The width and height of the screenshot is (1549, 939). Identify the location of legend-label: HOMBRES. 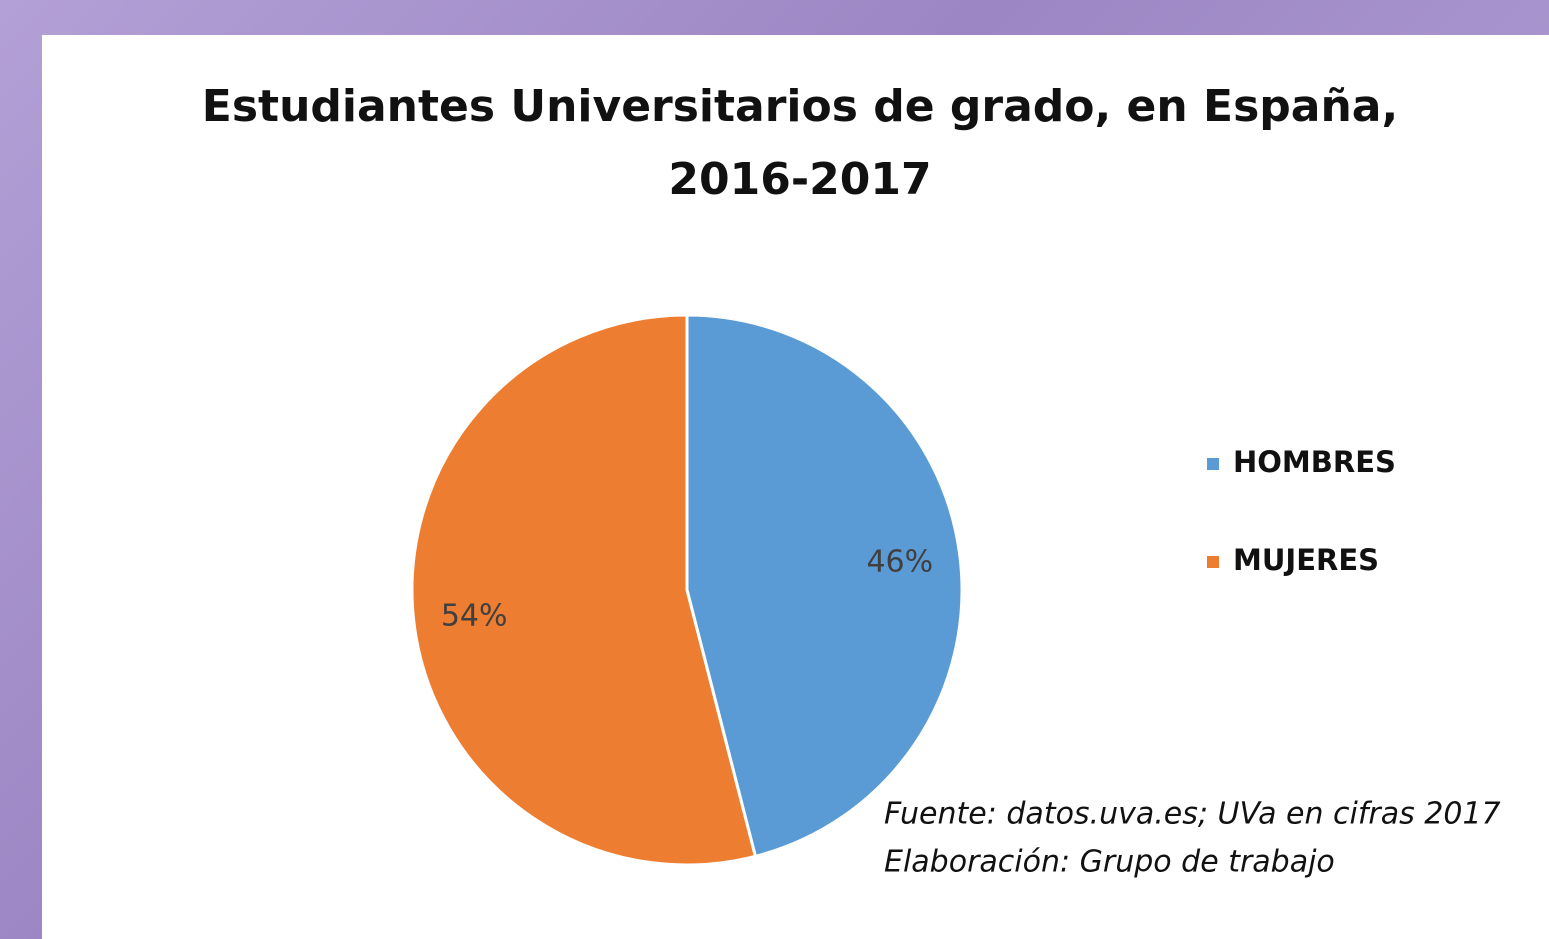
(1314, 462).